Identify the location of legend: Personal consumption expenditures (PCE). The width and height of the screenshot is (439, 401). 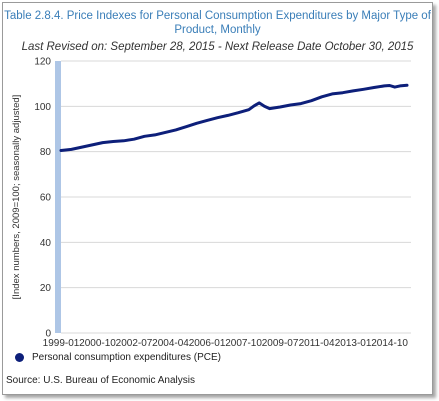
(118, 357).